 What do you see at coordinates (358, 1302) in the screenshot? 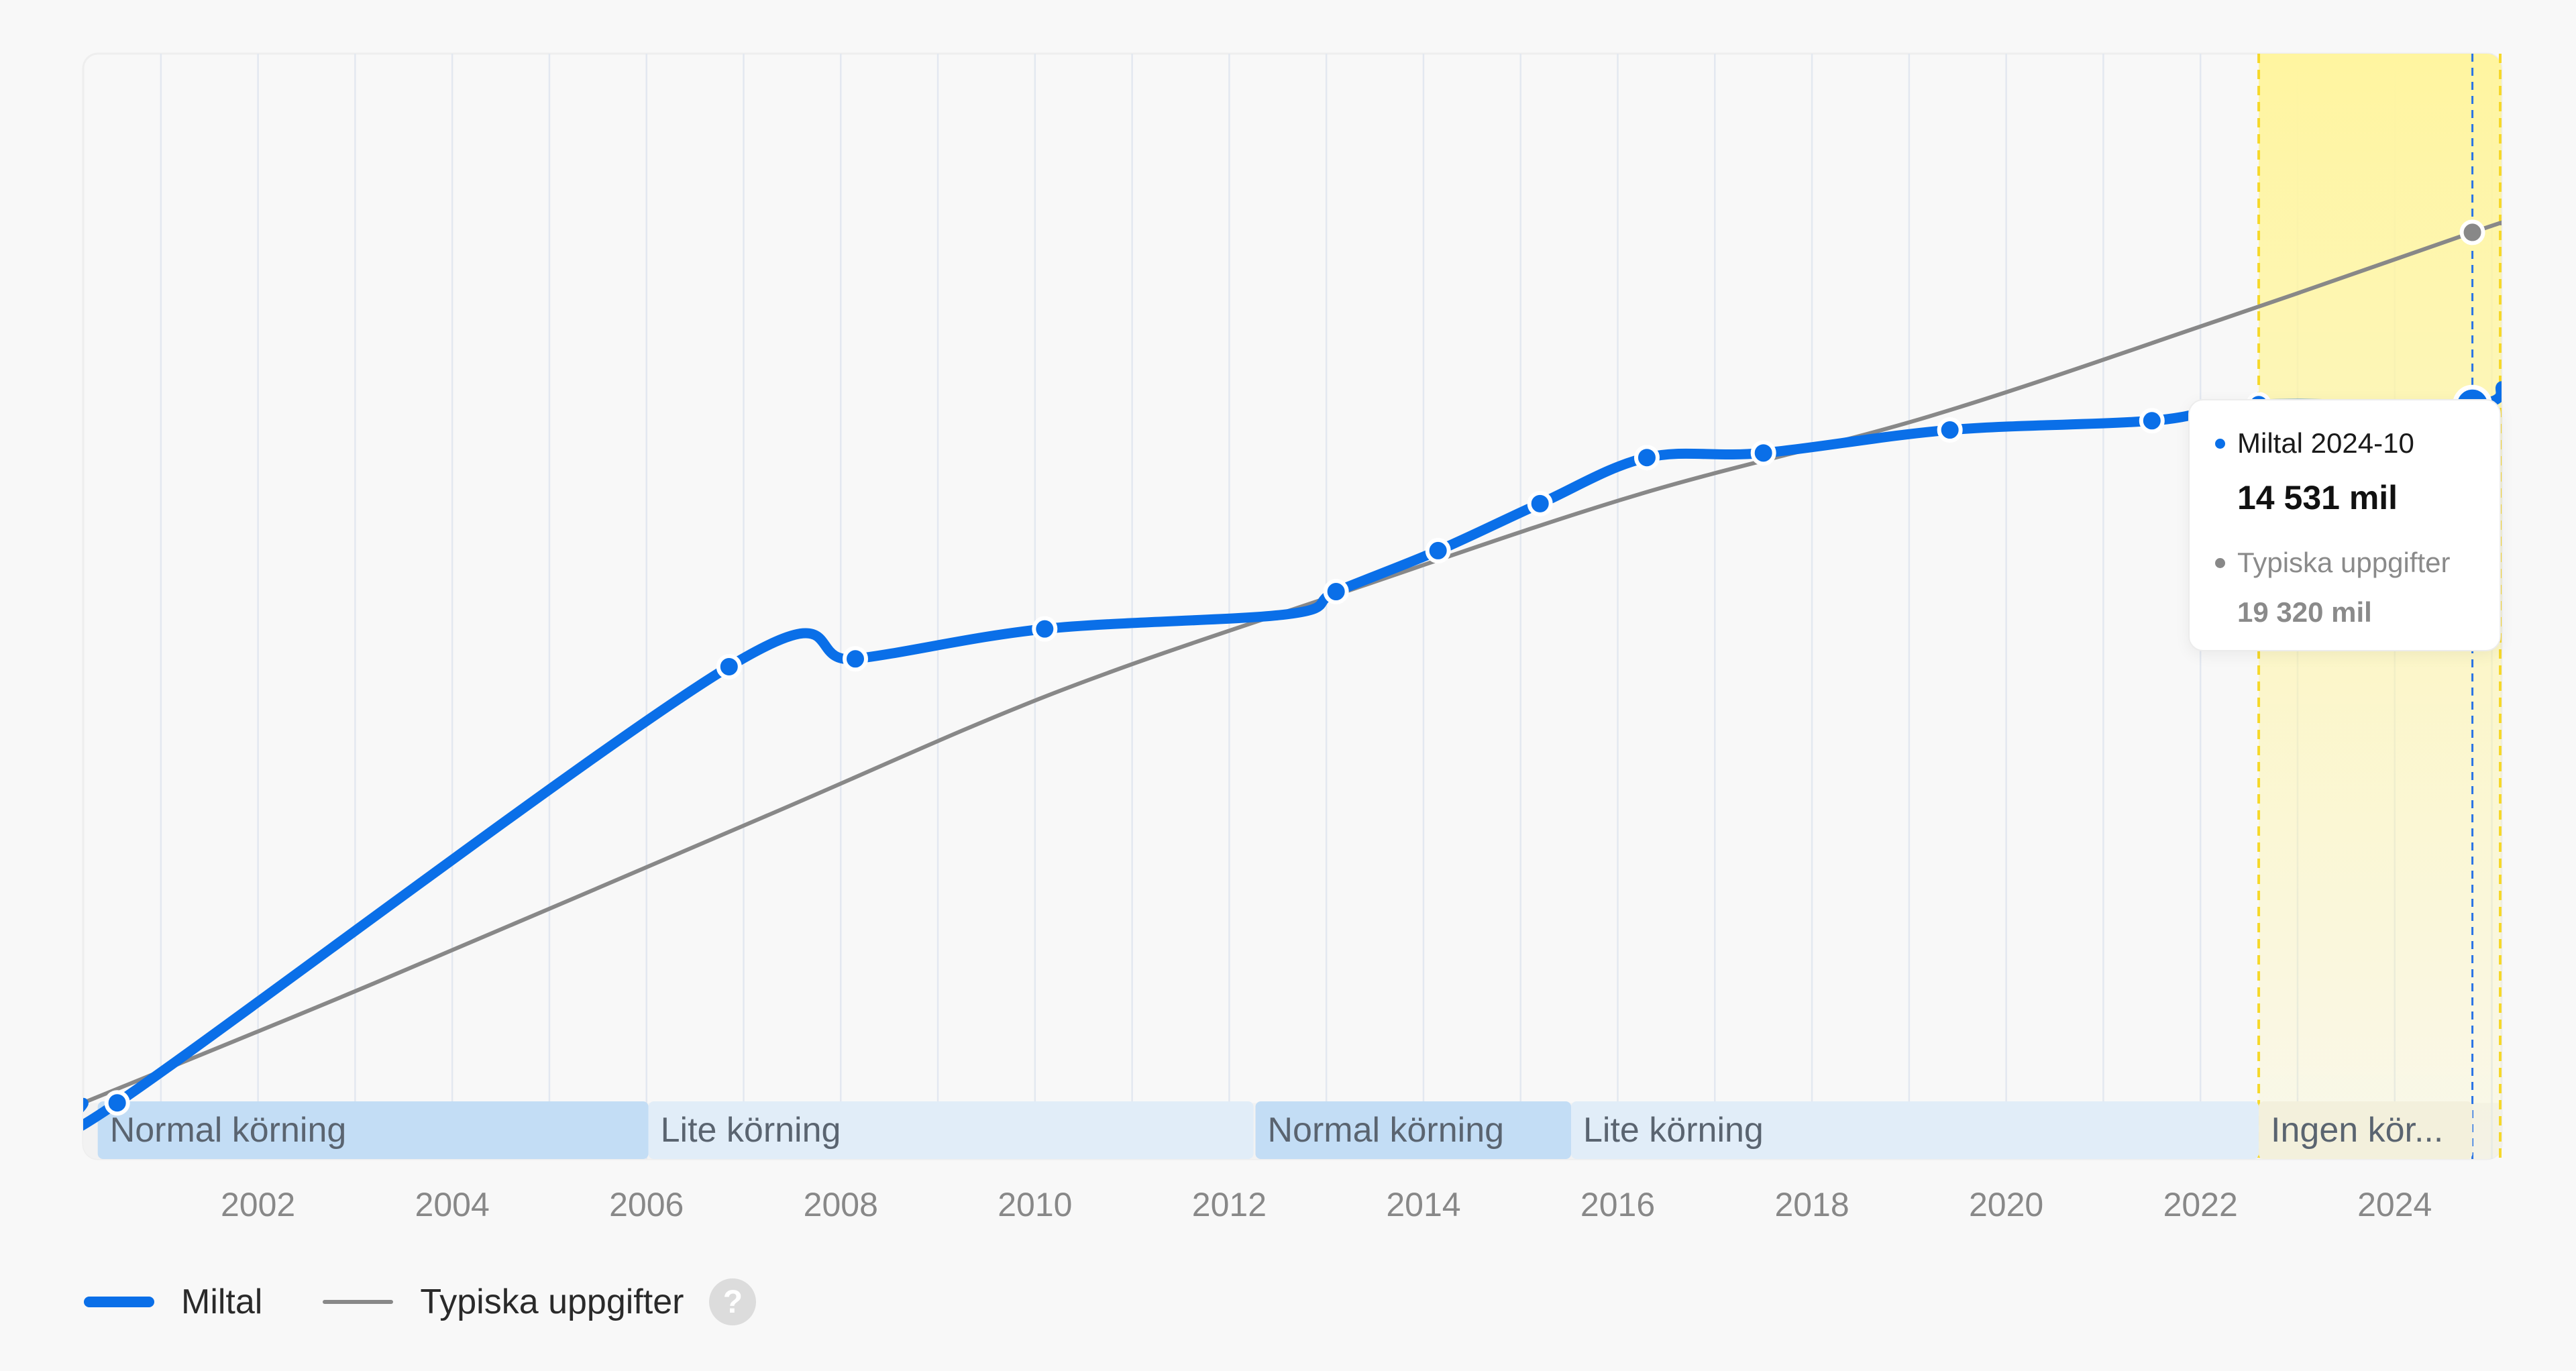
I see `legend-swatch-typical` at bounding box center [358, 1302].